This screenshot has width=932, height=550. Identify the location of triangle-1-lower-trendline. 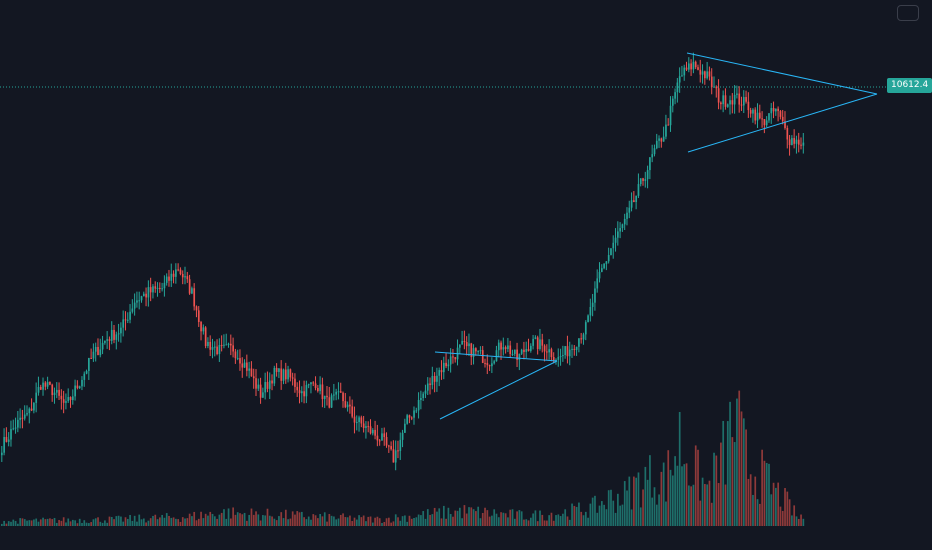
(498, 390).